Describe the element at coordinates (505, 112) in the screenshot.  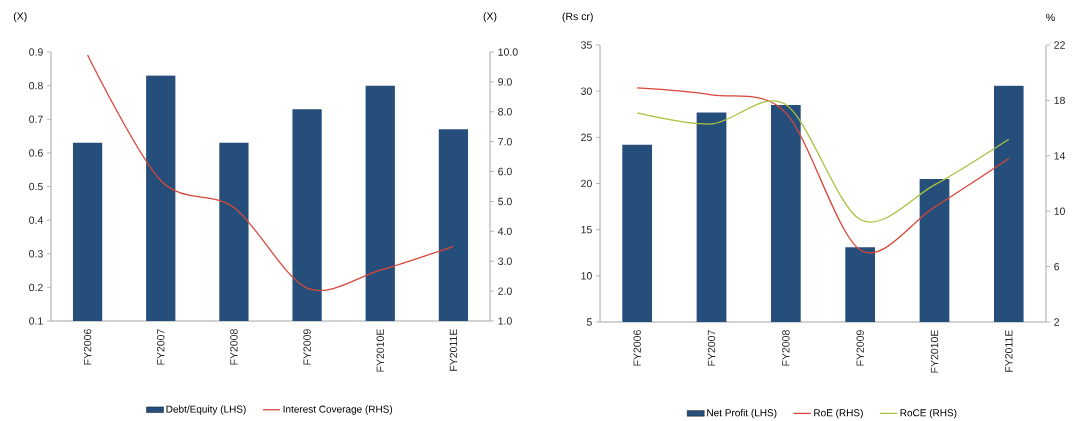
I see `y2-tick-label: 8.0` at that location.